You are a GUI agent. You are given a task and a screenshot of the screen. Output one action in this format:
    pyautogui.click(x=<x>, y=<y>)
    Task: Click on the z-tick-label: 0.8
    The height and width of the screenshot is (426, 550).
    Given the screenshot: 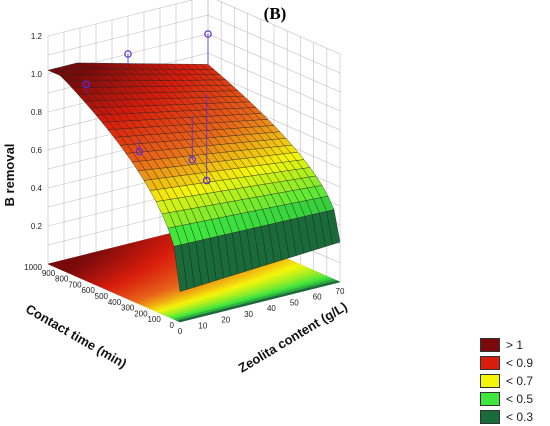 What is the action you would take?
    pyautogui.click(x=37, y=112)
    